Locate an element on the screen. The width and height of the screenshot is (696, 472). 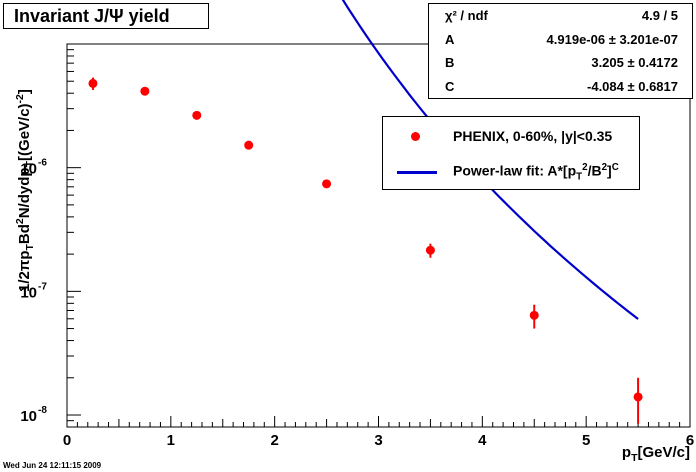
x-tick-label: 0 is located at coordinates (67, 440).